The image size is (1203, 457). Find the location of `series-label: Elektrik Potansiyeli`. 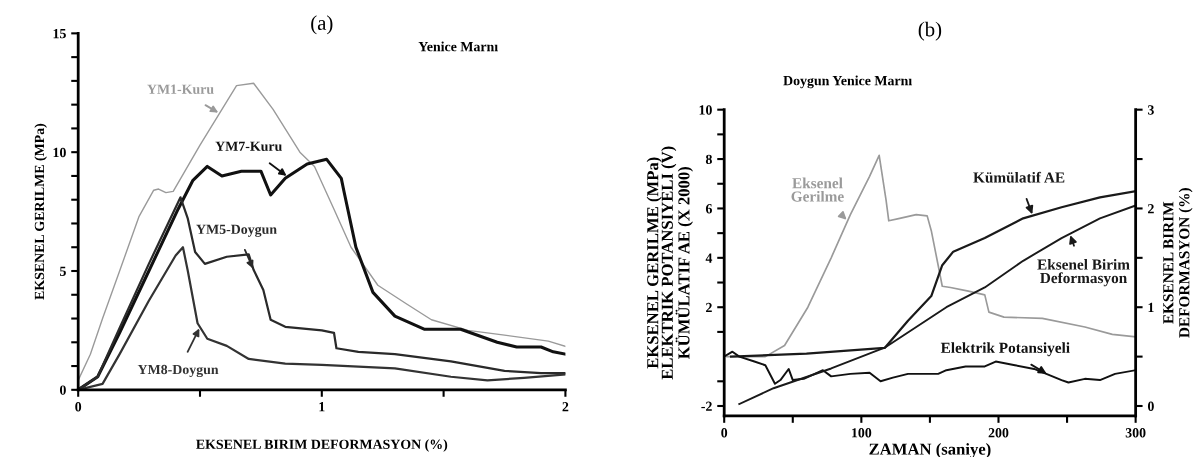

series-label: Elektrik Potansiyeli is located at coordinates (1005, 349).